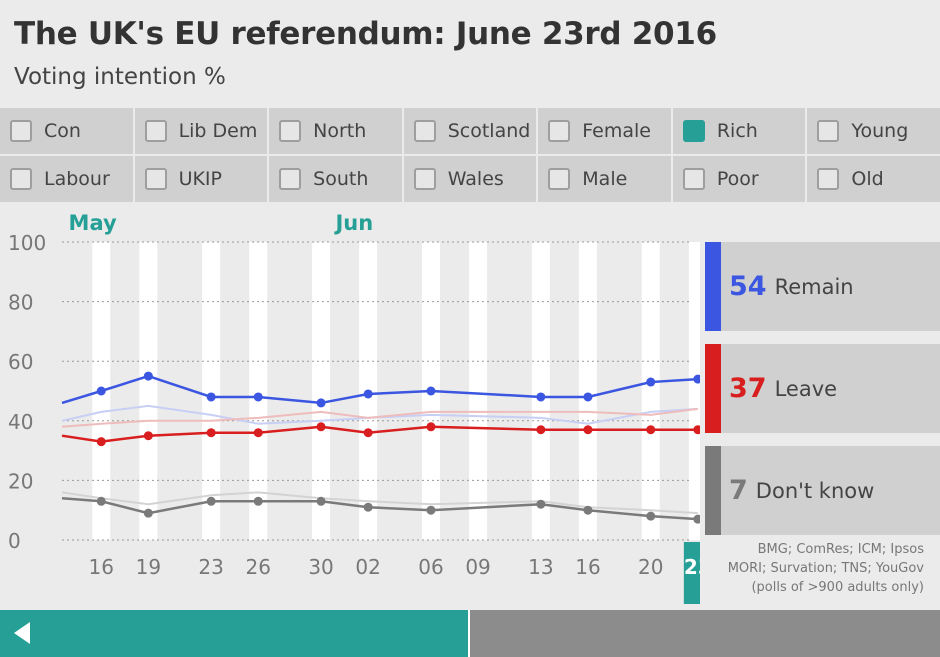 The width and height of the screenshot is (940, 657). I want to click on x-tick-label: 19, so click(148, 567).